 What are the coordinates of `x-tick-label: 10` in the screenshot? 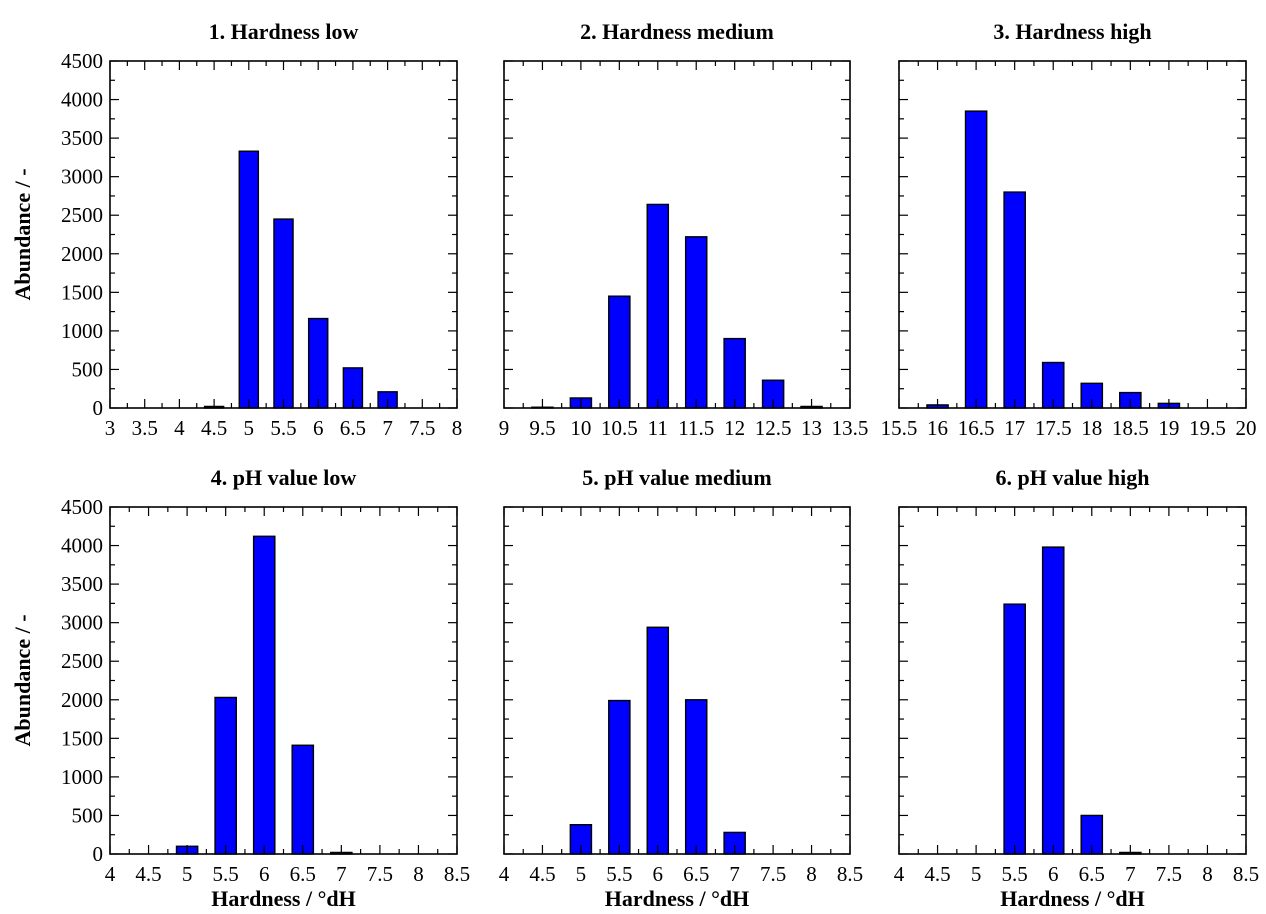 It's located at (580, 428).